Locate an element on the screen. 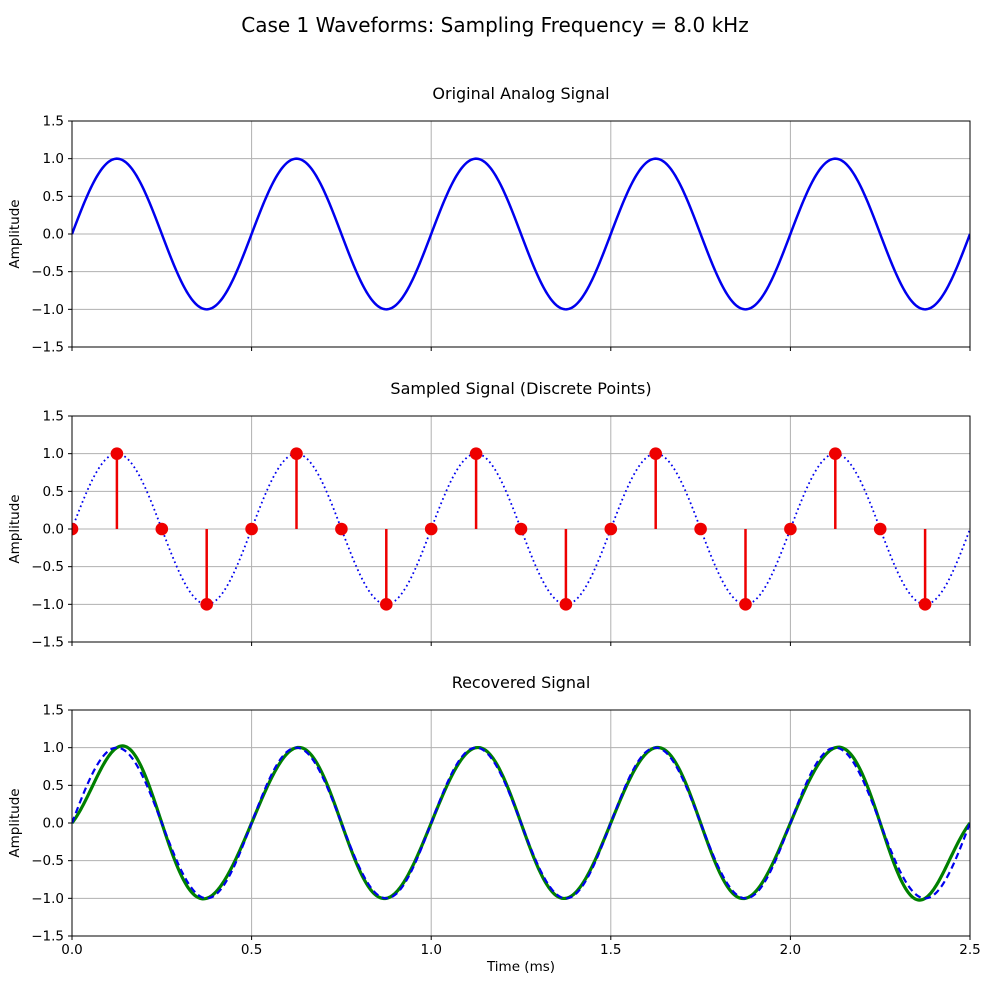 The width and height of the screenshot is (990, 984). subplot1-title: Original Analog Signal is located at coordinates (521, 93).